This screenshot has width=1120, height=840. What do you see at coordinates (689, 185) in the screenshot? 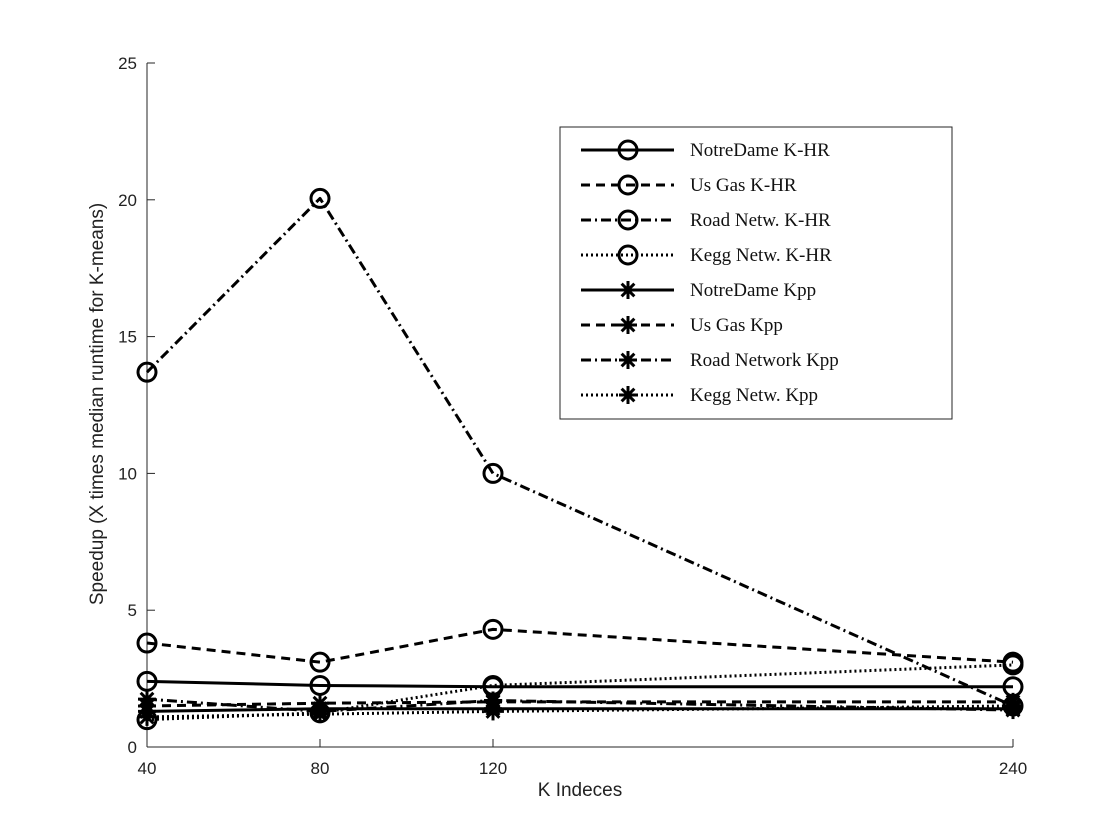
I see `legend-entry: Us Gas K-HR` at bounding box center [689, 185].